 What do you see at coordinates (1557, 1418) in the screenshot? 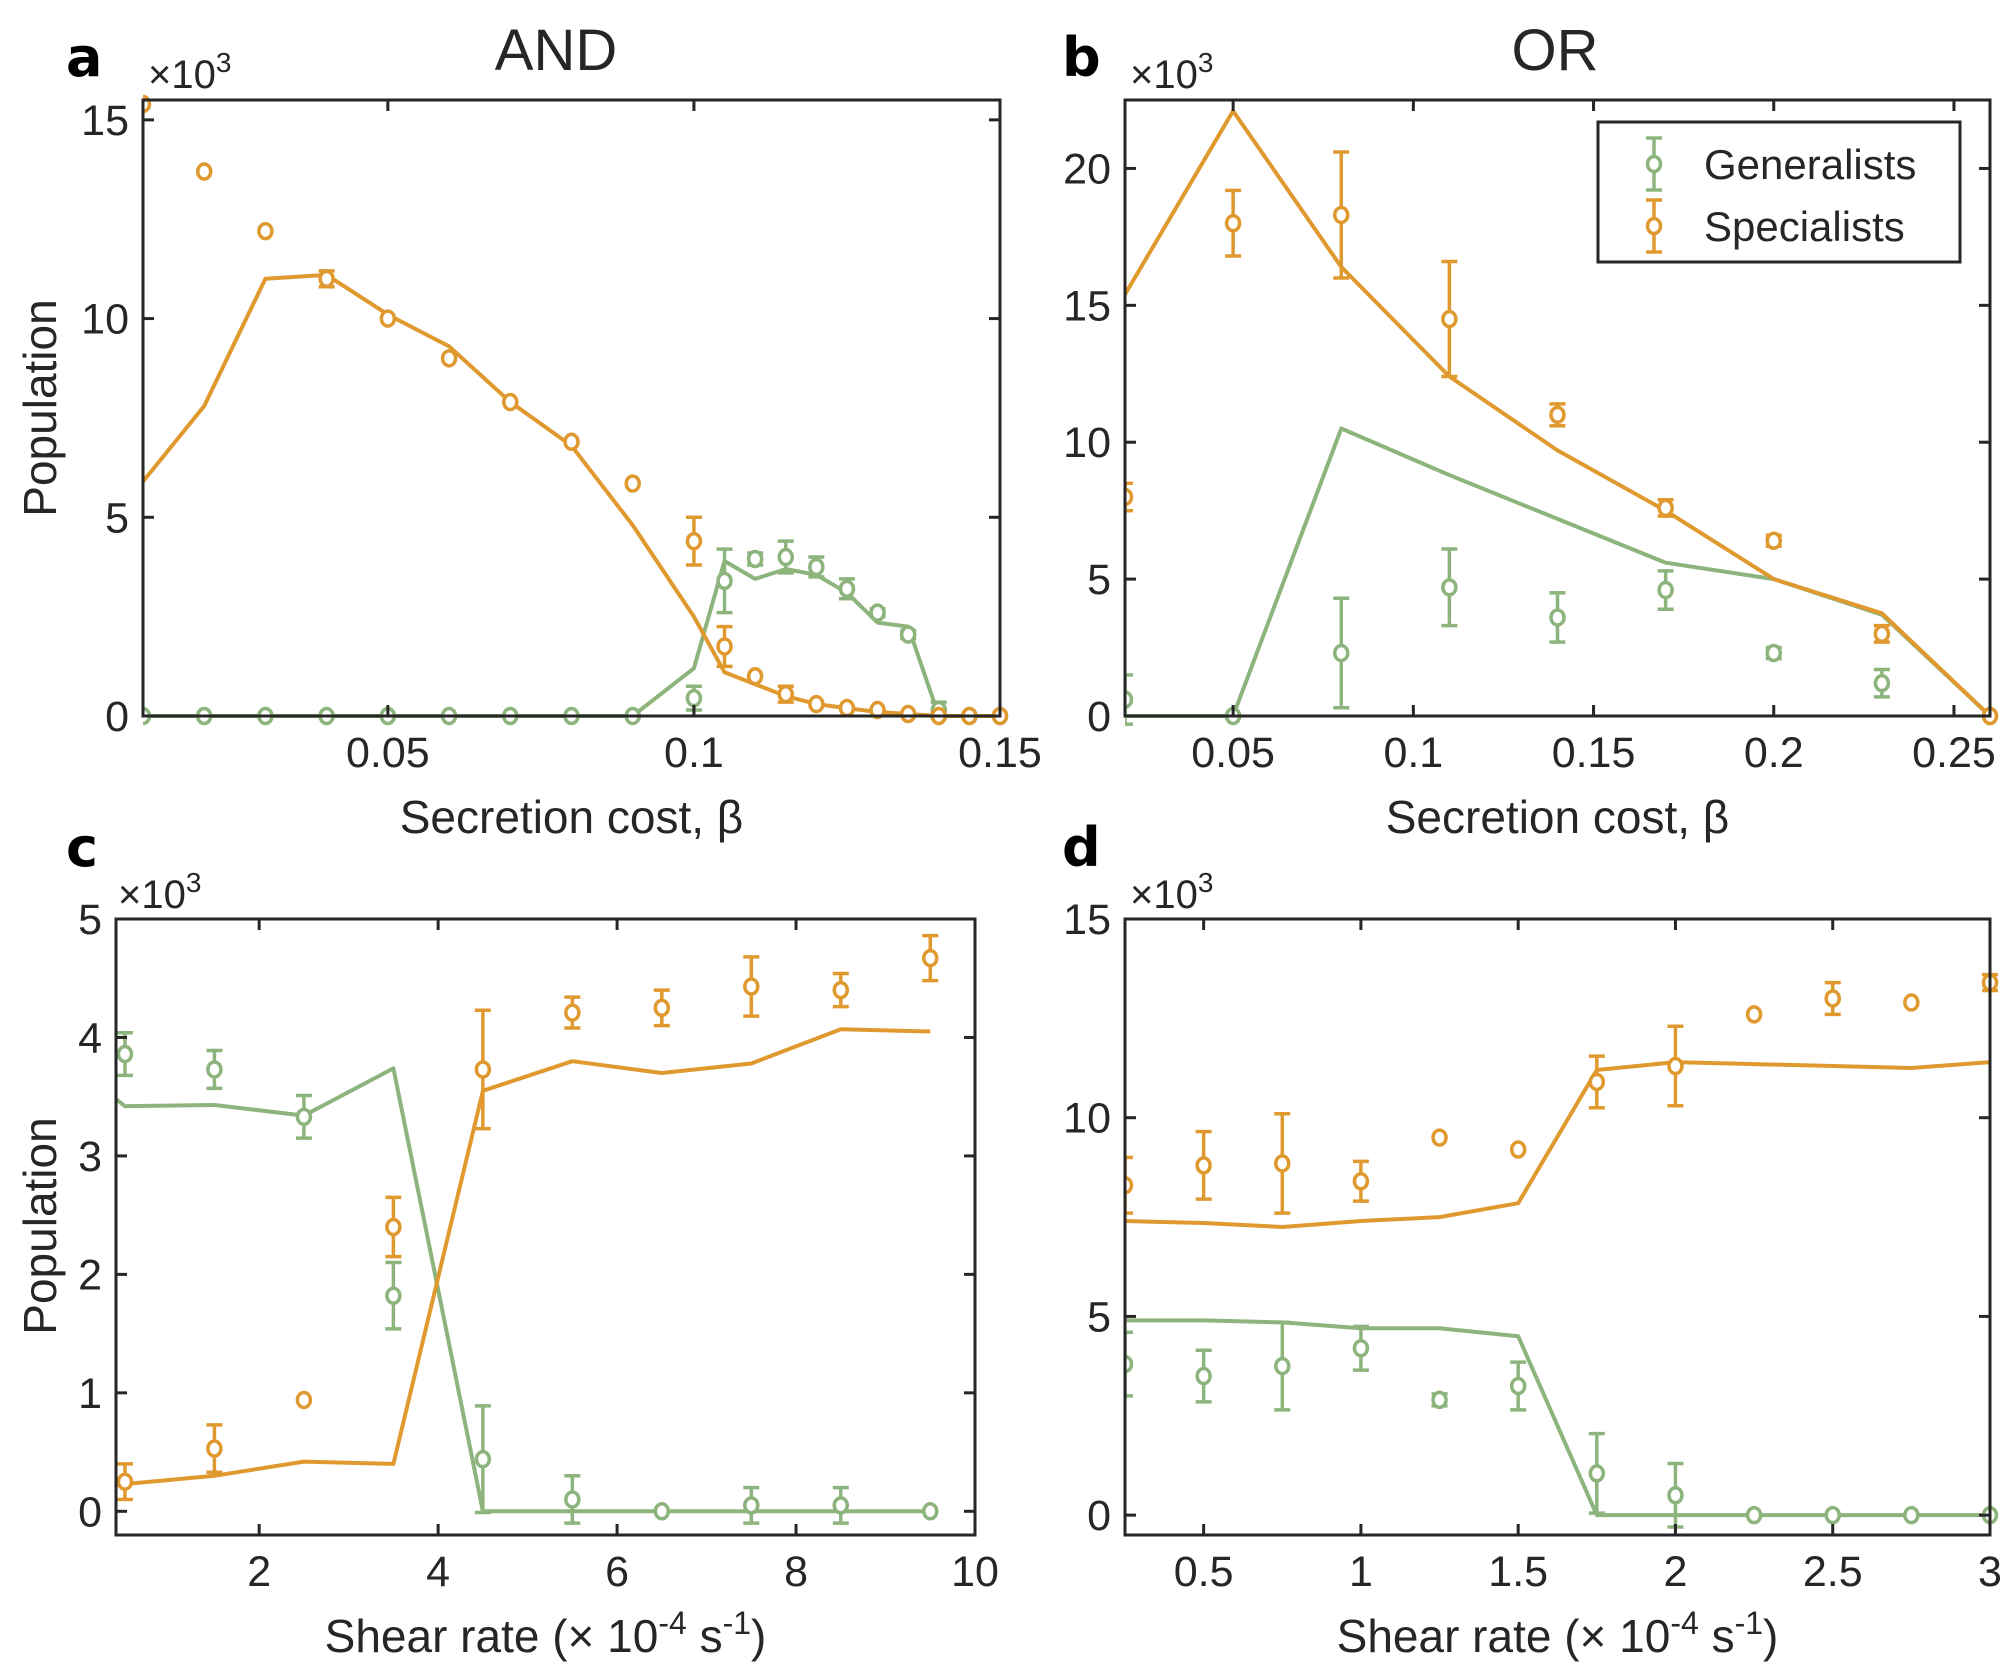
I see `line-generalists` at bounding box center [1557, 1418].